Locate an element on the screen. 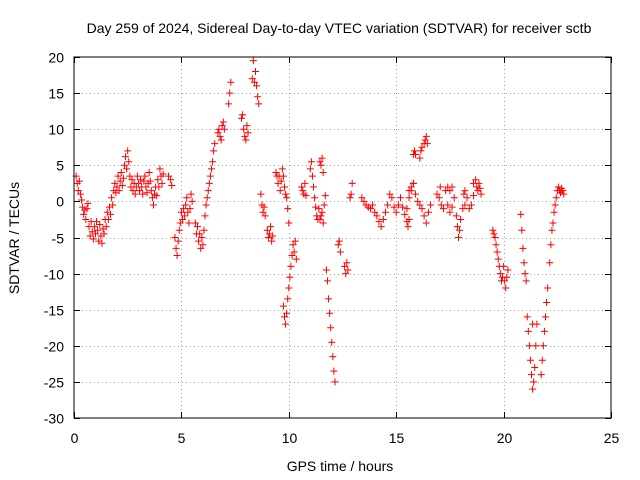 The width and height of the screenshot is (640, 480). y-tick-label: -25 is located at coordinates (54, 383).